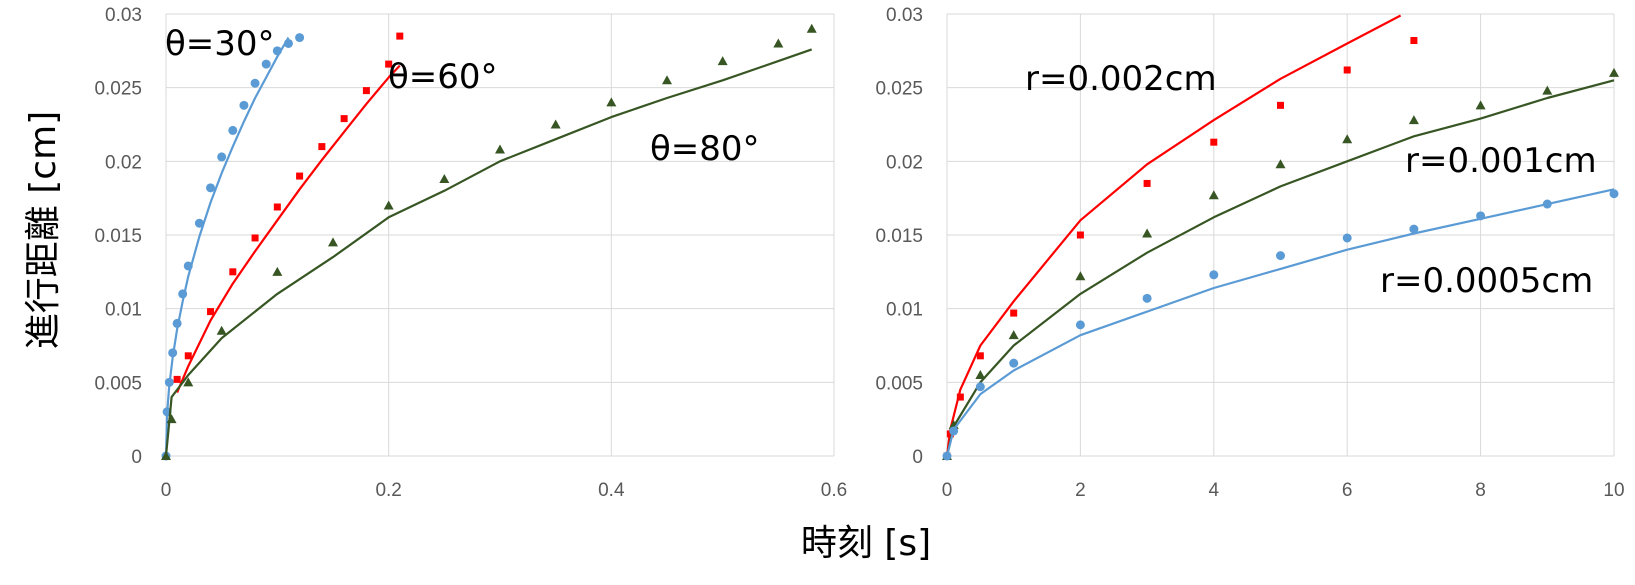 This screenshot has width=1635, height=585. I want to click on y-tick-label: 0.02, so click(123, 162).